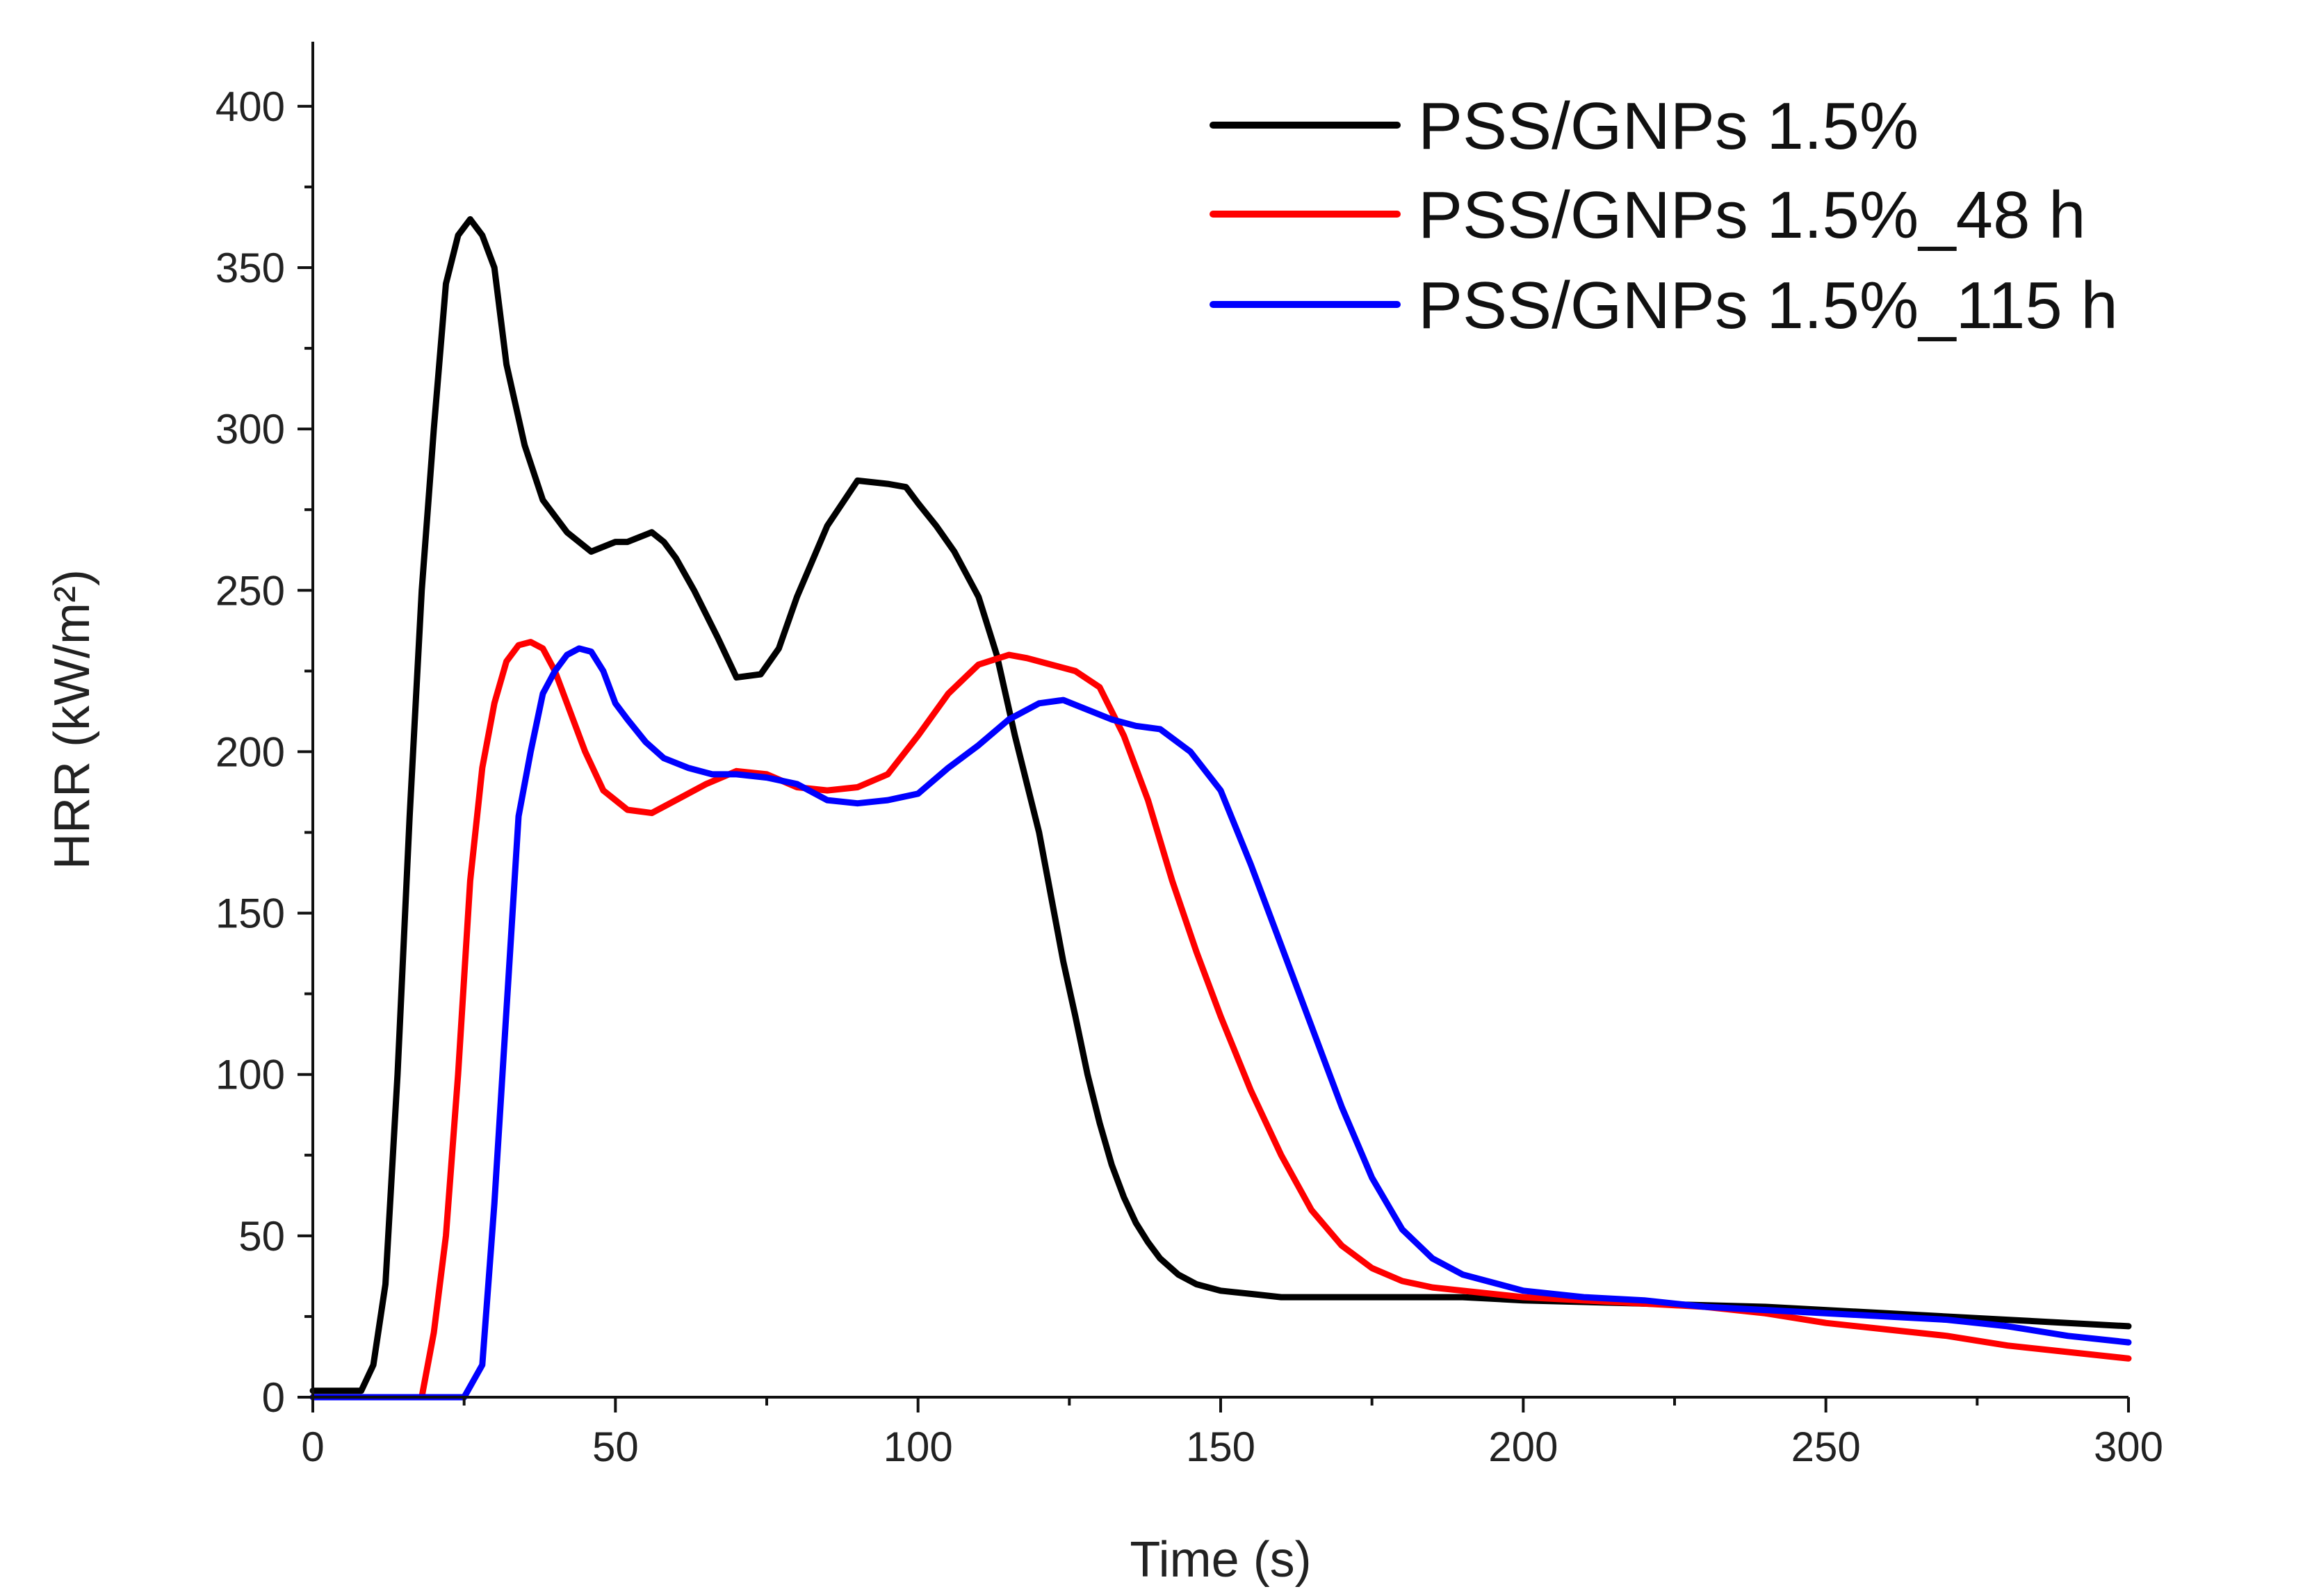 This screenshot has height=1596, width=2312. Describe the element at coordinates (72, 719) in the screenshot. I see `y-axis-title: HRR (kW/m²)` at that location.